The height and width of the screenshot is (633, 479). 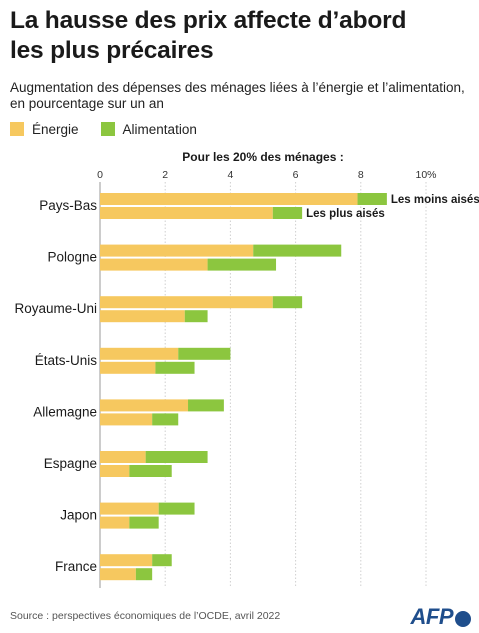 What do you see at coordinates (17, 129) in the screenshot?
I see `legend-swatch-energie` at bounding box center [17, 129].